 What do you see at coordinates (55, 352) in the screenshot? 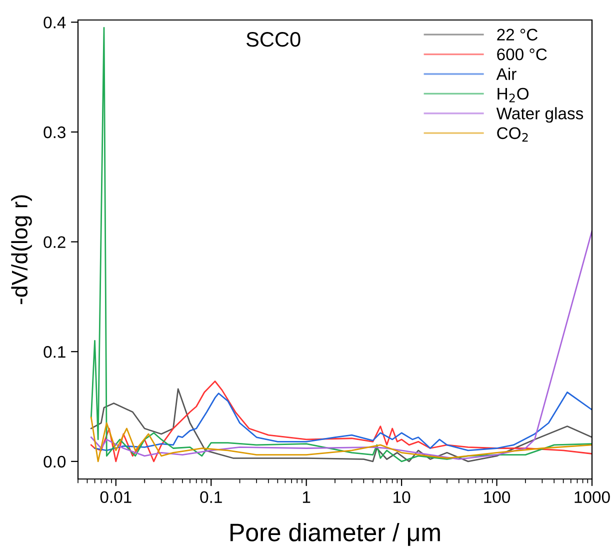
I see `y-tick-label: 0.1` at bounding box center [55, 352].